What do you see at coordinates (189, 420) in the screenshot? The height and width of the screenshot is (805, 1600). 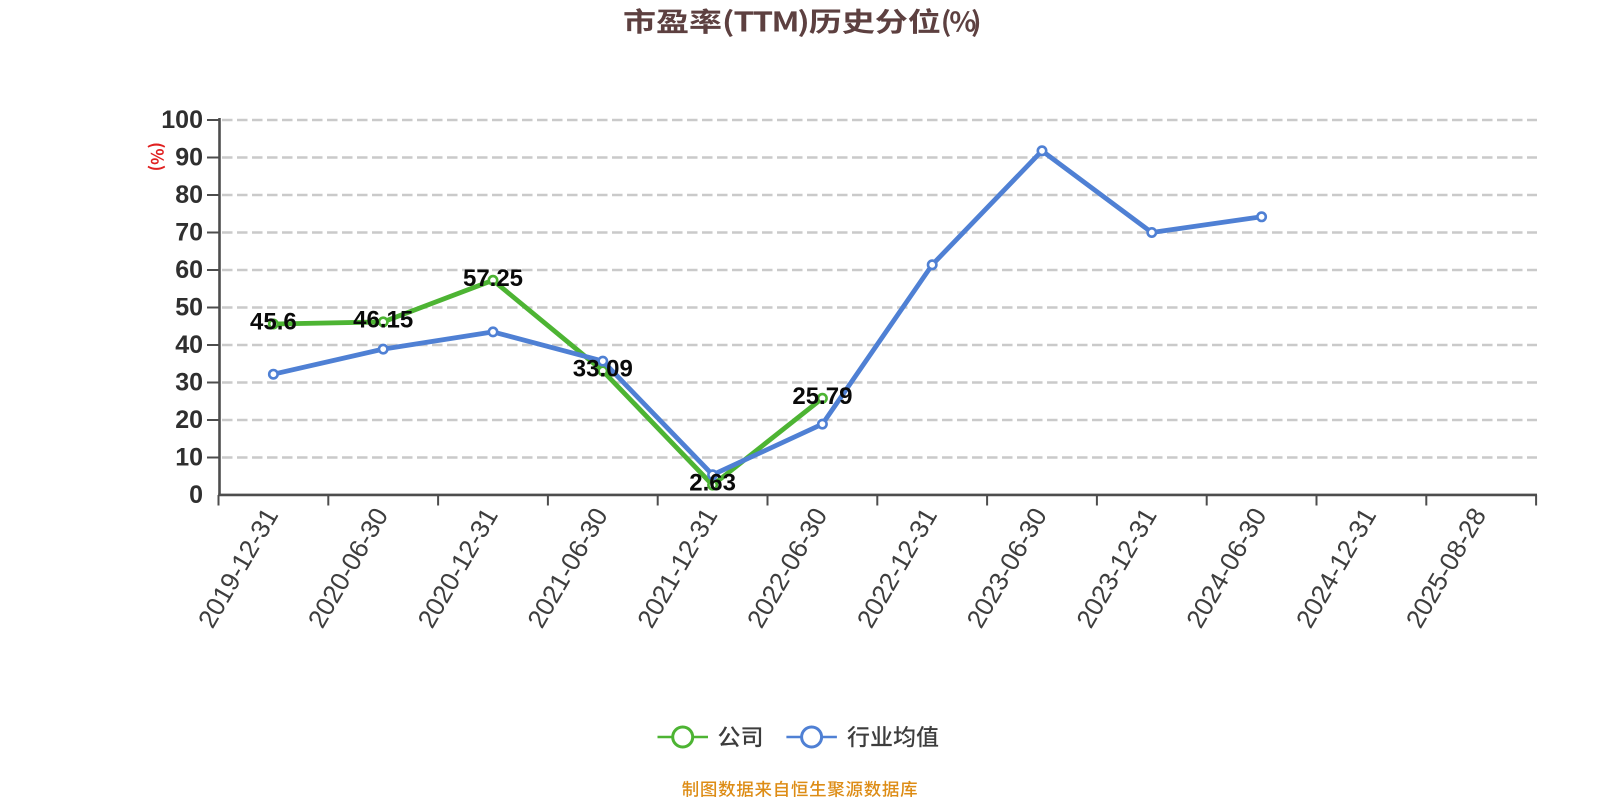 I see `svg-text: 20` at bounding box center [189, 420].